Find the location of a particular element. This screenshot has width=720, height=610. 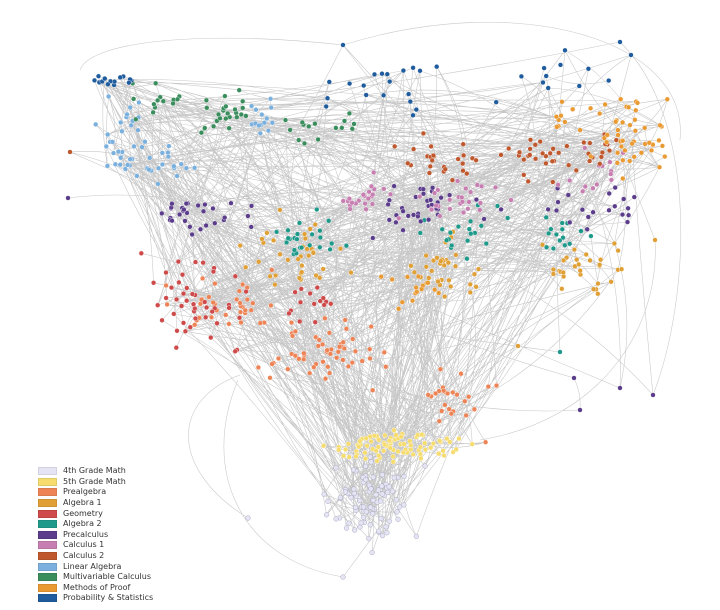

legend-label: Prealgebra is located at coordinates (85, 492).